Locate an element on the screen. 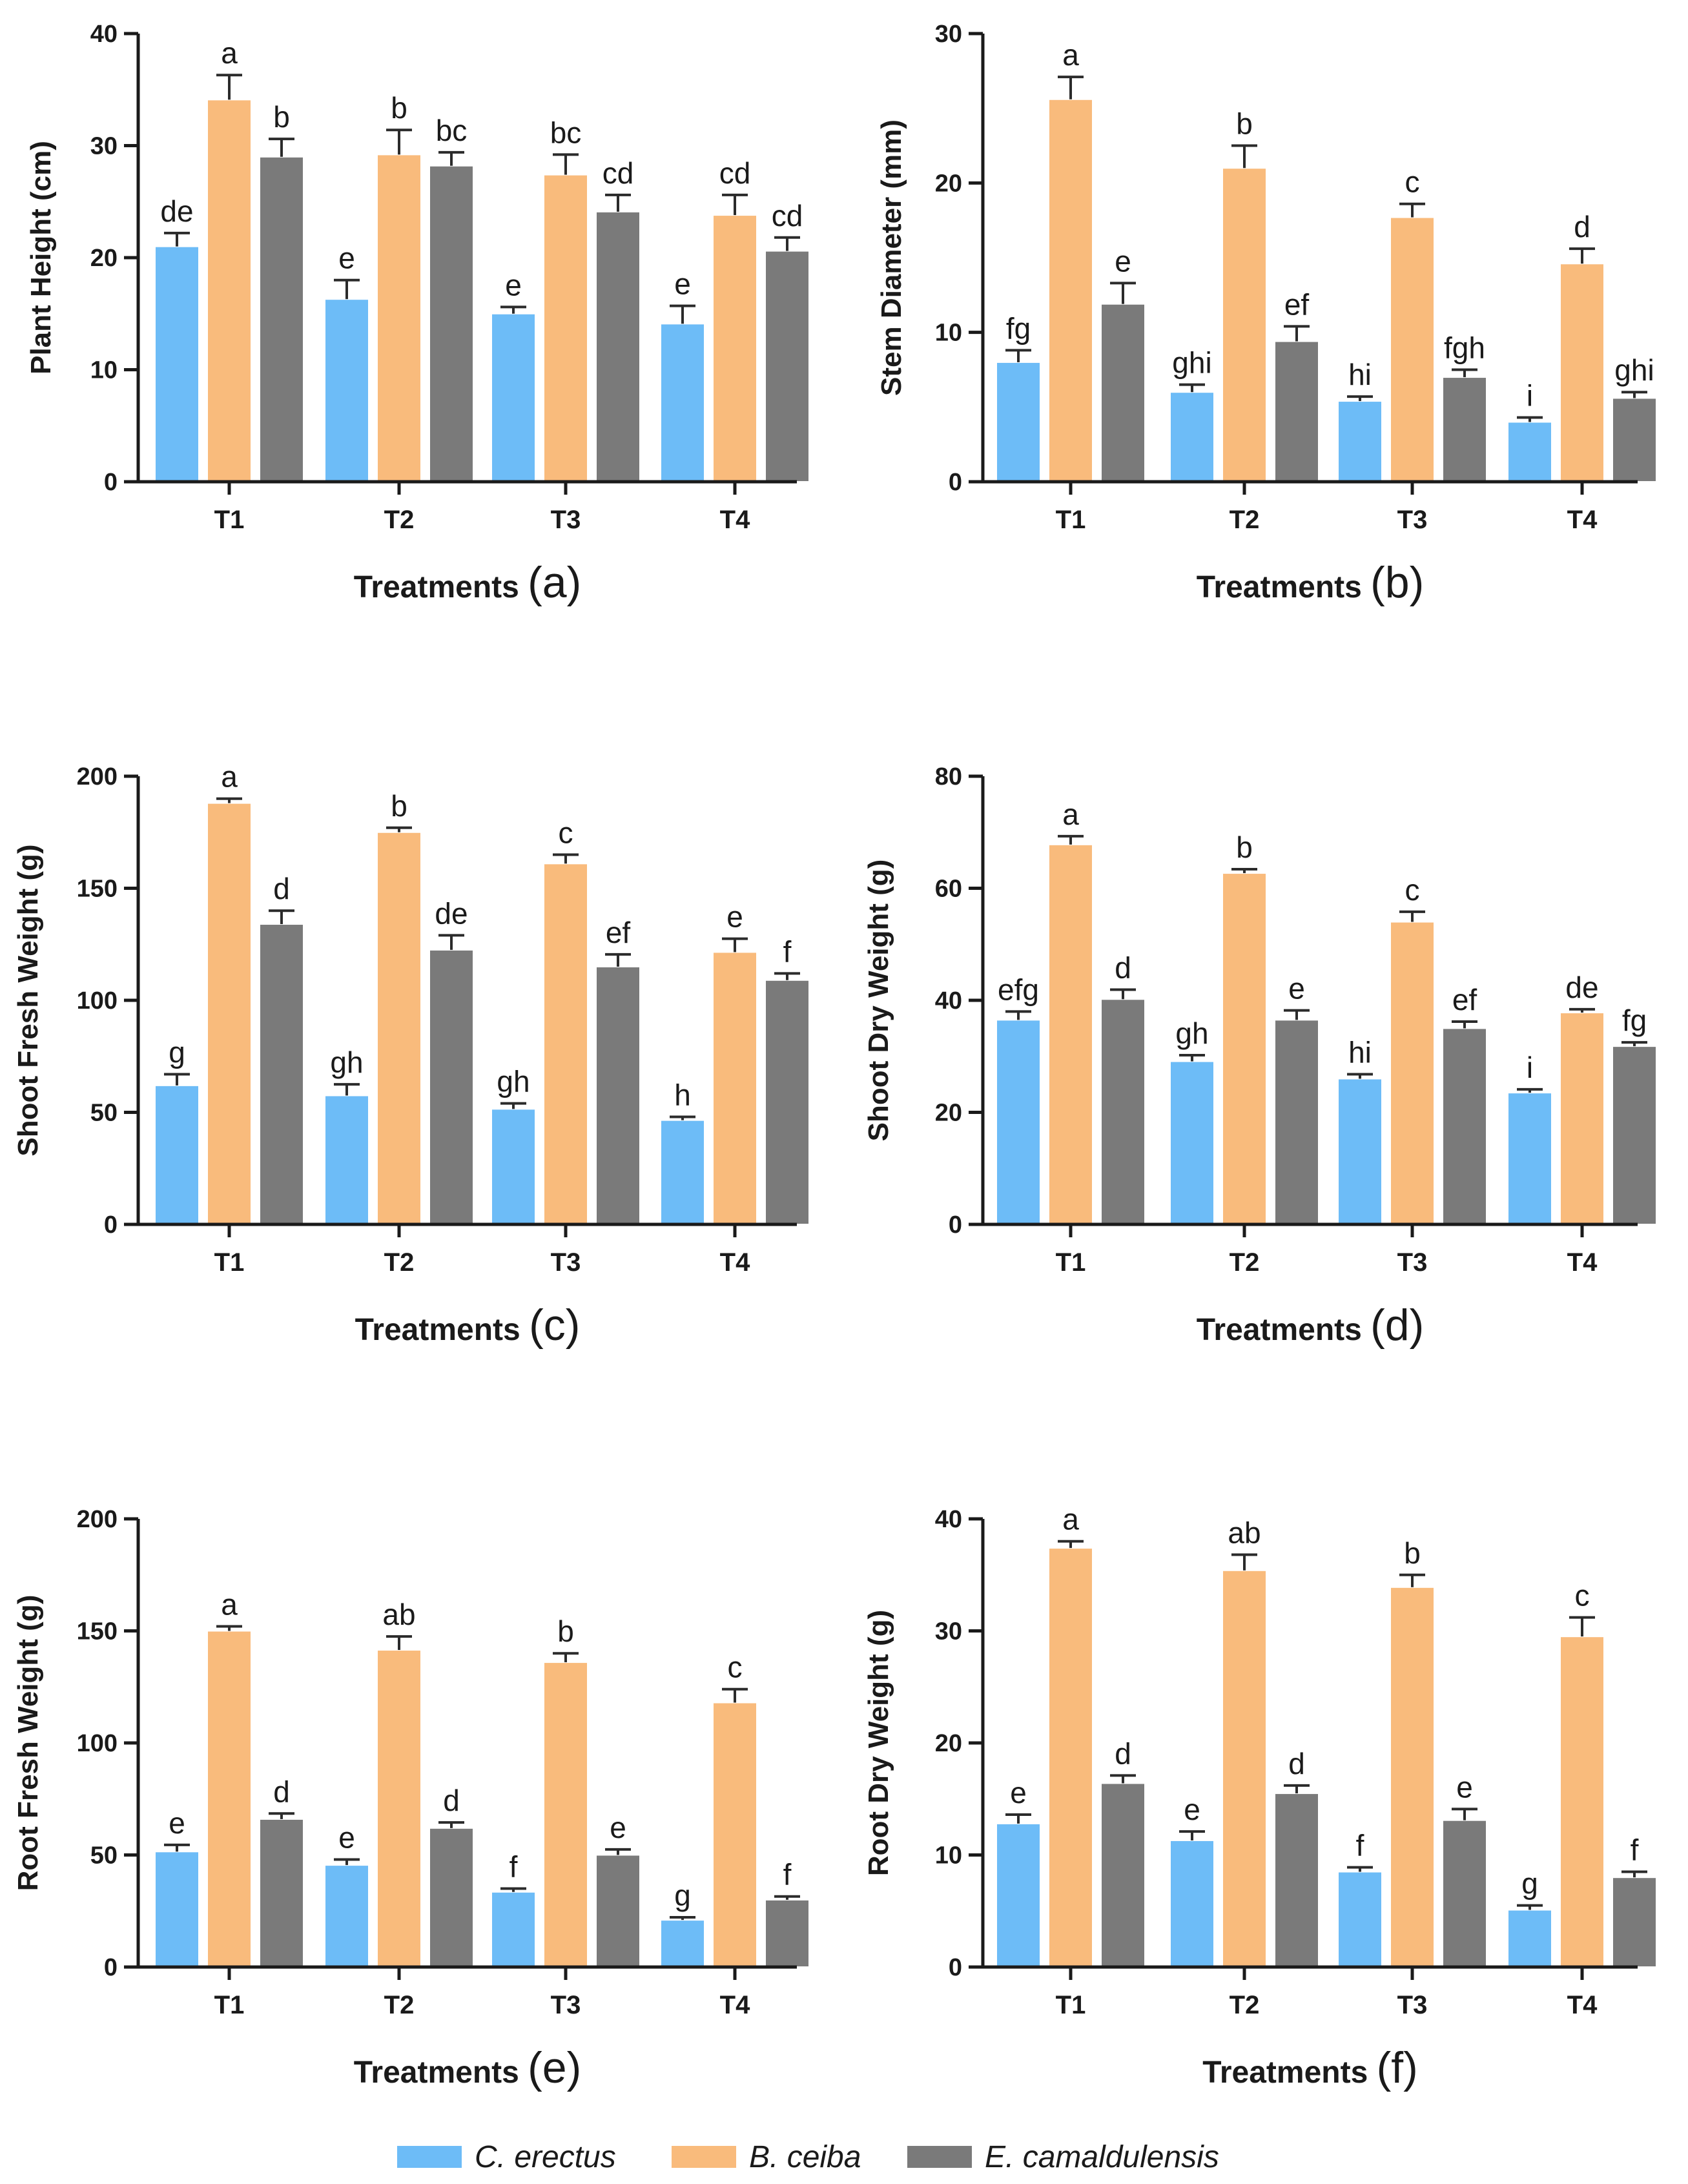 This screenshot has height=2184, width=1688. y-axis-label: Stem Diameter (mm) is located at coordinates (891, 257).